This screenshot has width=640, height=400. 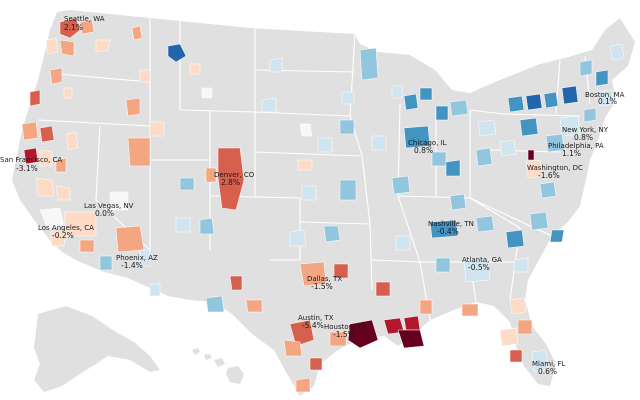 I want to click on label-houston-name: Houston, TX, so click(x=345, y=327).